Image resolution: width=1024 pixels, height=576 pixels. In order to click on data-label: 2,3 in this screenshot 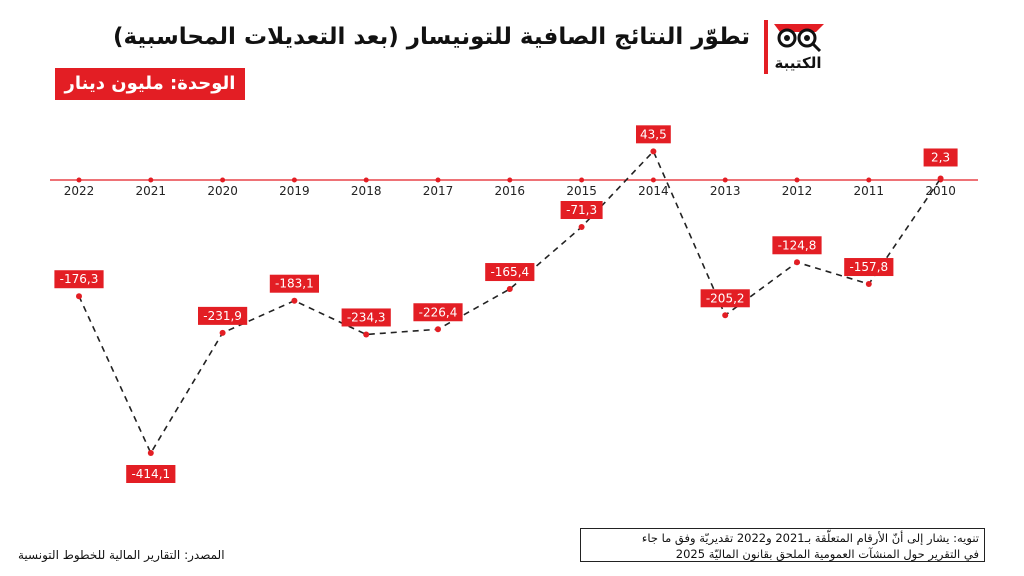, I will do `click(940, 157)`.